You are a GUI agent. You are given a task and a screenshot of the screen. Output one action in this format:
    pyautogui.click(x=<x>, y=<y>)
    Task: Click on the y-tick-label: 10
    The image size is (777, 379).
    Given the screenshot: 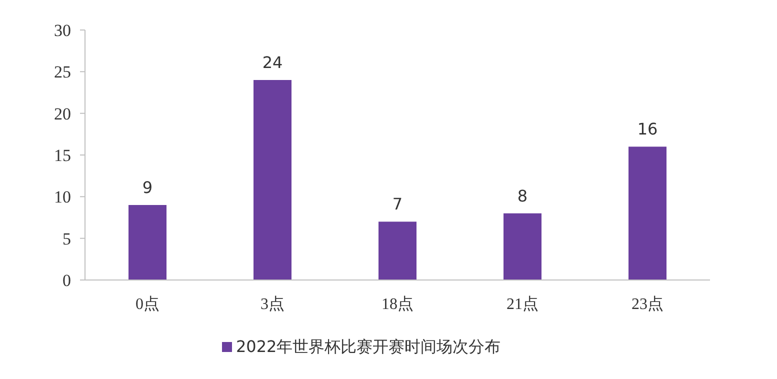 What is the action you would take?
    pyautogui.click(x=62, y=197)
    